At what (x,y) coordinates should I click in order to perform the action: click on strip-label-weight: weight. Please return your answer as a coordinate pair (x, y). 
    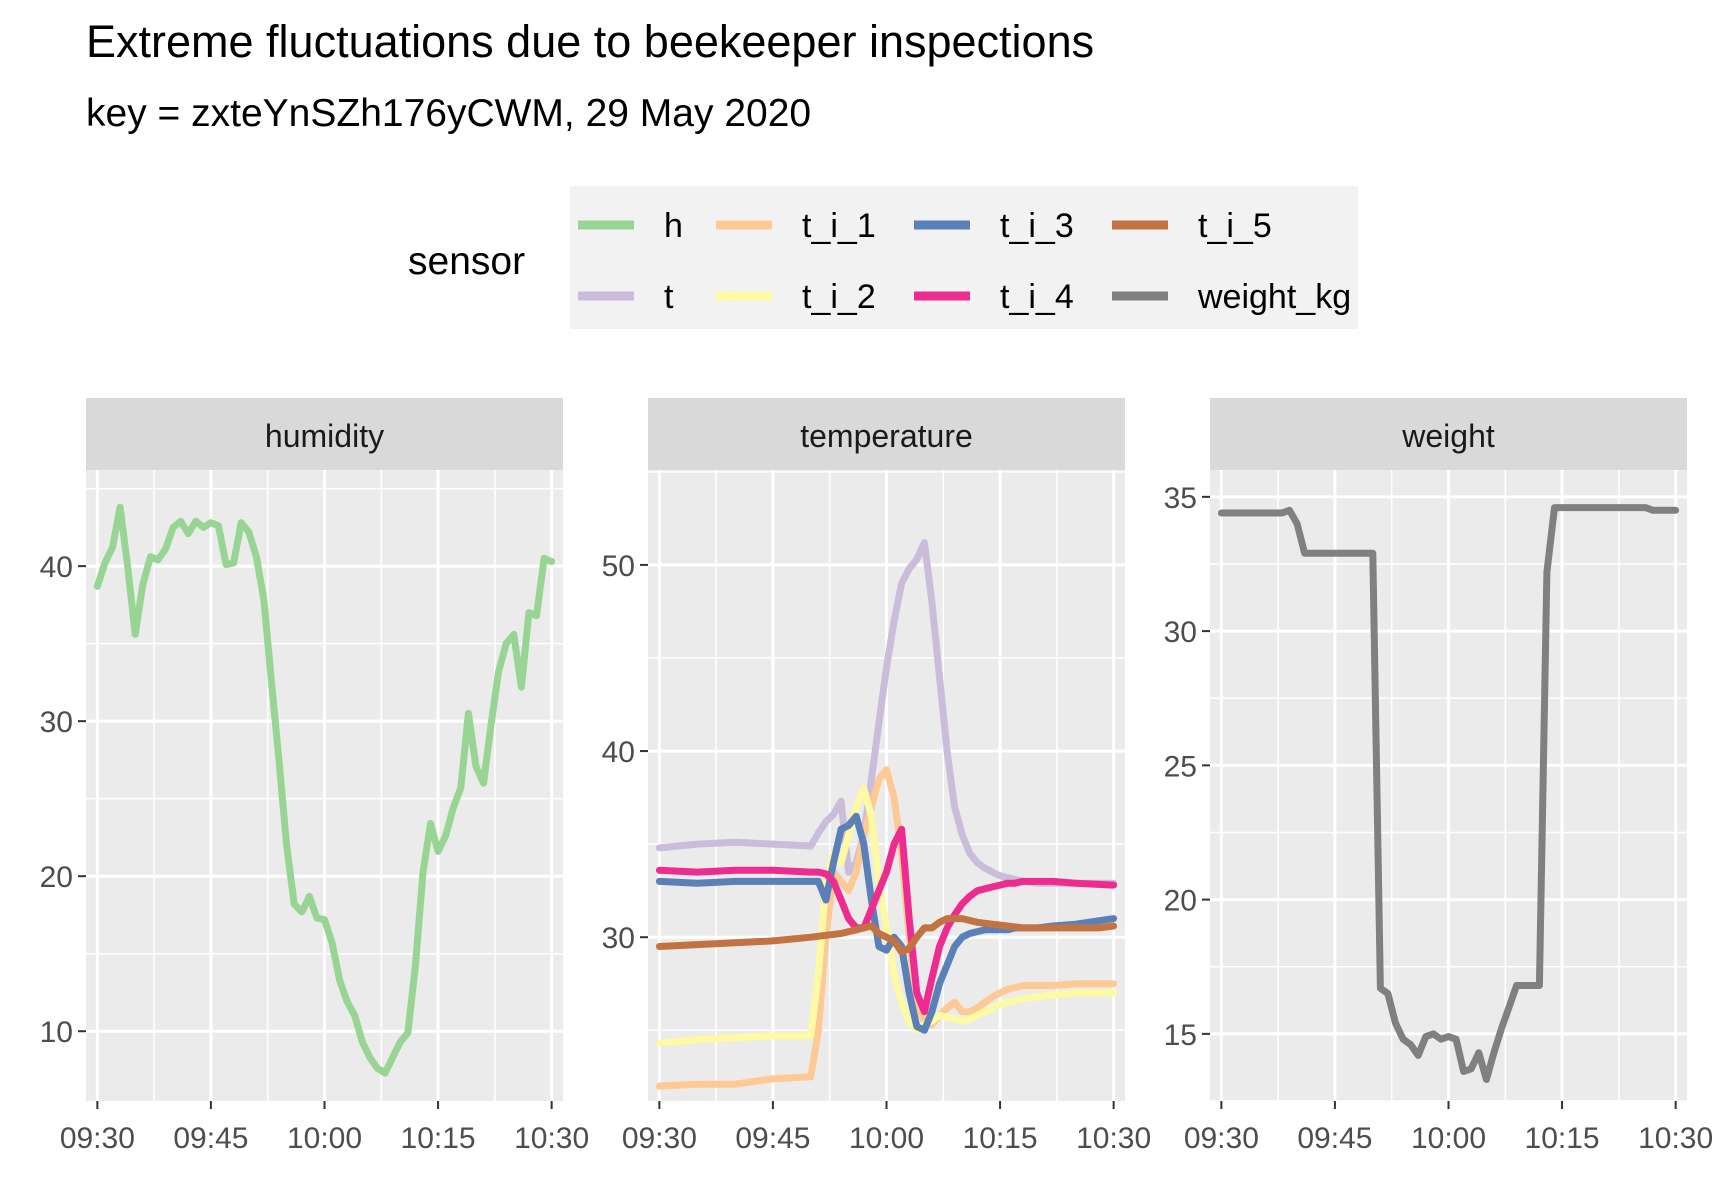
    Looking at the image, I should click on (1448, 436).